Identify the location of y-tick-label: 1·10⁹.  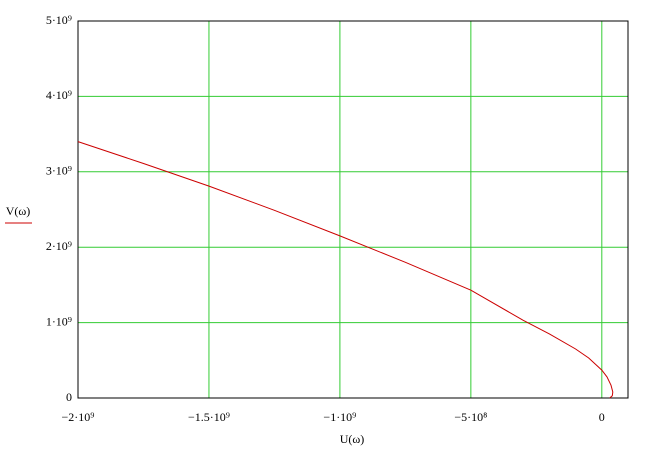
(59, 321).